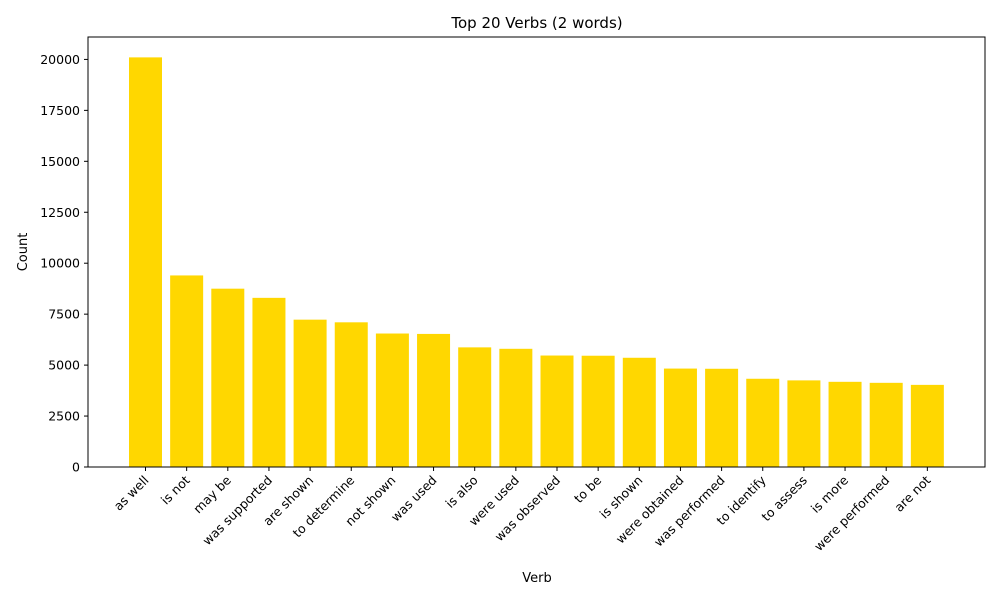 This screenshot has width=1000, height=600. What do you see at coordinates (351, 394) in the screenshot?
I see `bar-to-determine` at bounding box center [351, 394].